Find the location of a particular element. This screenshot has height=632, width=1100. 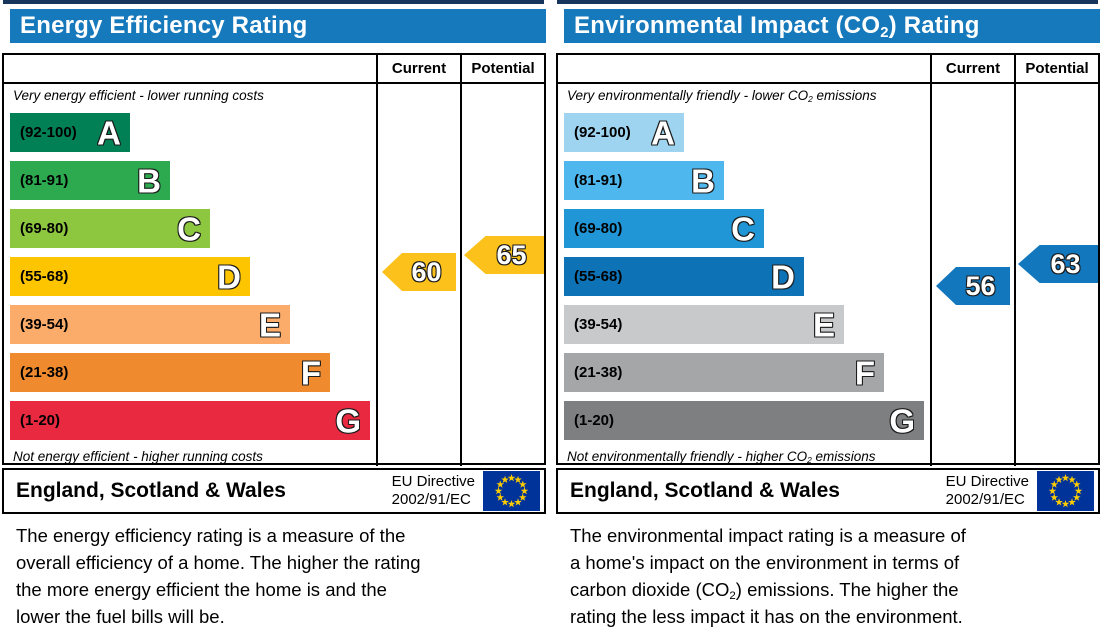

current-rating-value: 60 is located at coordinates (426, 271).